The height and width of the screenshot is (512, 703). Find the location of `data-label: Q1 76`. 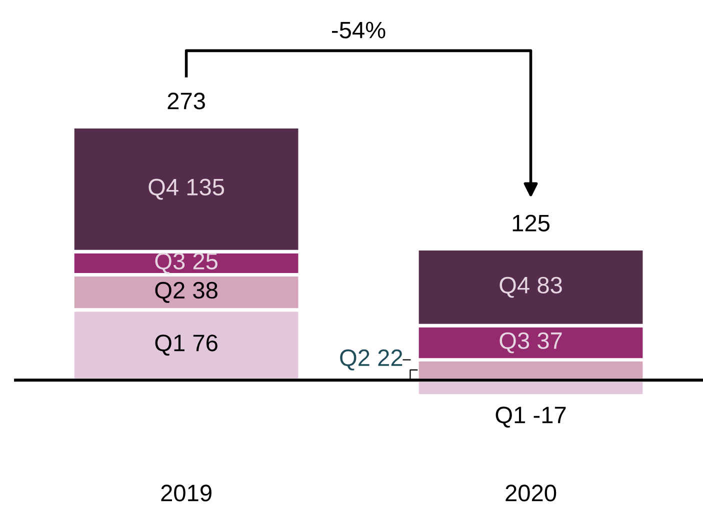

data-label: Q1 76 is located at coordinates (186, 345).